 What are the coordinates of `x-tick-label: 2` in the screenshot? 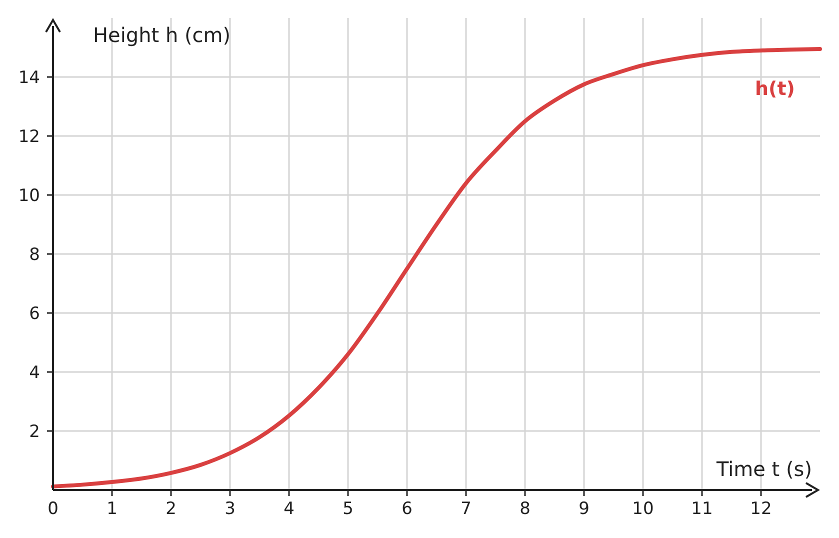 It's located at (171, 509).